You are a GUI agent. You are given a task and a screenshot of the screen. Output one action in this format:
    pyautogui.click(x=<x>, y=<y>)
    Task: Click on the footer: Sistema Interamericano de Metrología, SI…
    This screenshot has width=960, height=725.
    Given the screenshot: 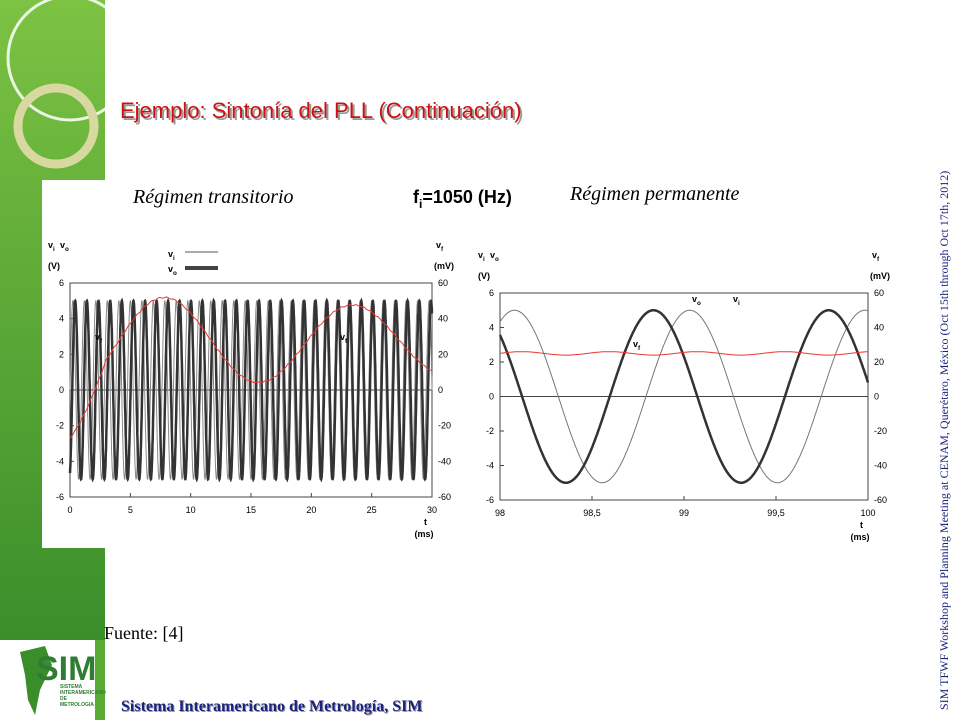 What is the action you would take?
    pyautogui.click(x=271, y=706)
    